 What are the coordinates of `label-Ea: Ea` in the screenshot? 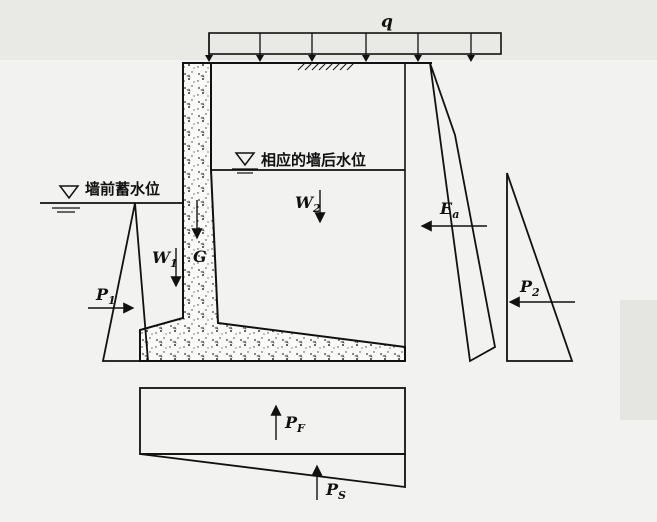 It's located at (449, 210).